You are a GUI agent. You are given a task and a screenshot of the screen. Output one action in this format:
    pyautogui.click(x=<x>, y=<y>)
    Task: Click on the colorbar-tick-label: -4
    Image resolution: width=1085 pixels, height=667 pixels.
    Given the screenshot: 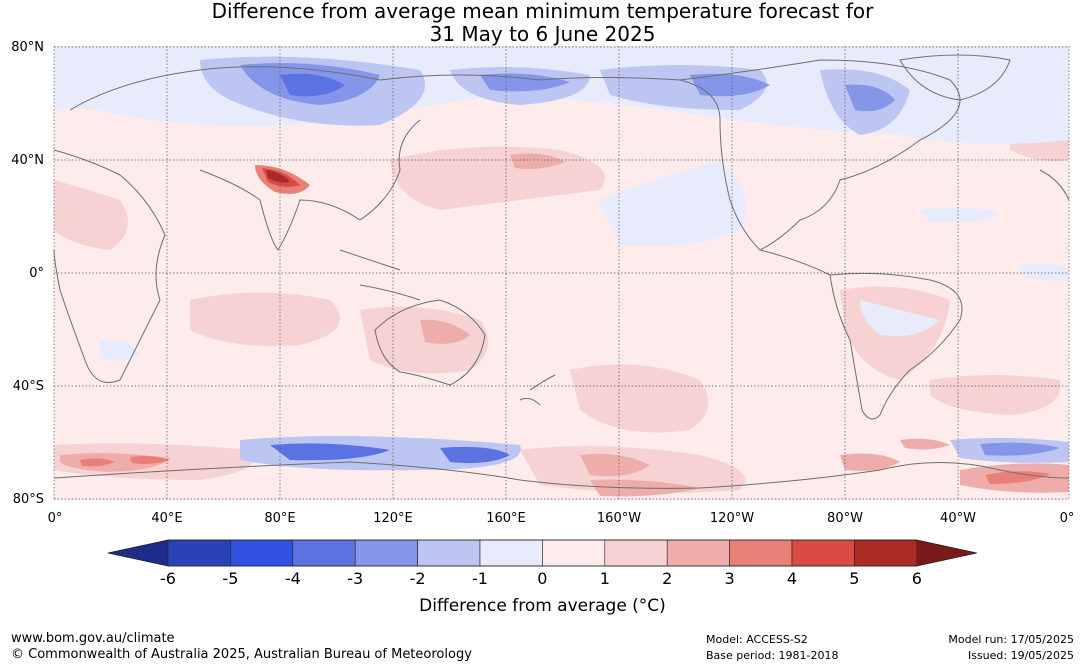 What is the action you would take?
    pyautogui.click(x=293, y=578)
    